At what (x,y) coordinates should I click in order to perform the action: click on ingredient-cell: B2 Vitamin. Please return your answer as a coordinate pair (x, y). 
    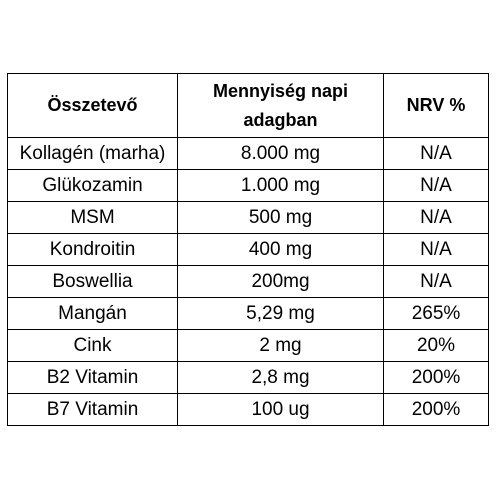
    Looking at the image, I should click on (92, 377).